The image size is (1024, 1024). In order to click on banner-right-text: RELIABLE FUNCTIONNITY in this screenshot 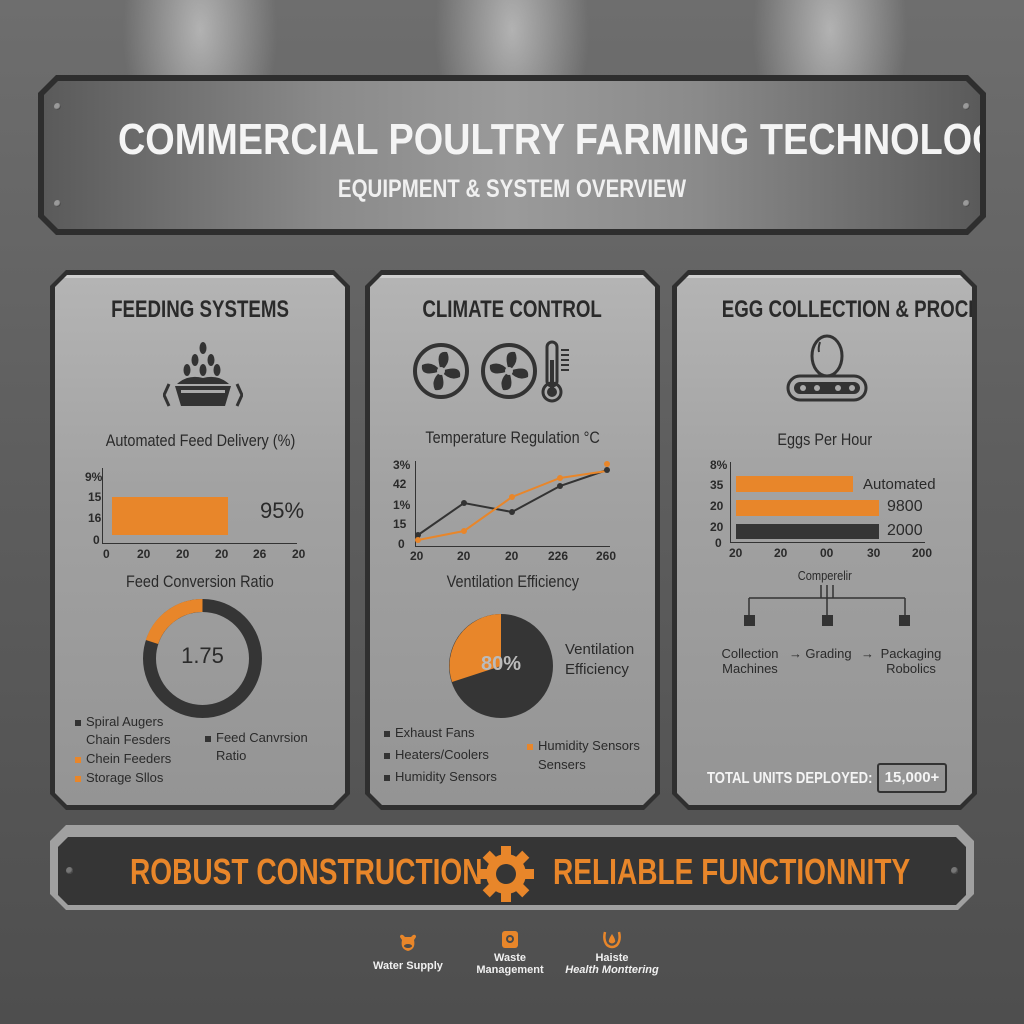, I will do `click(732, 871)`.